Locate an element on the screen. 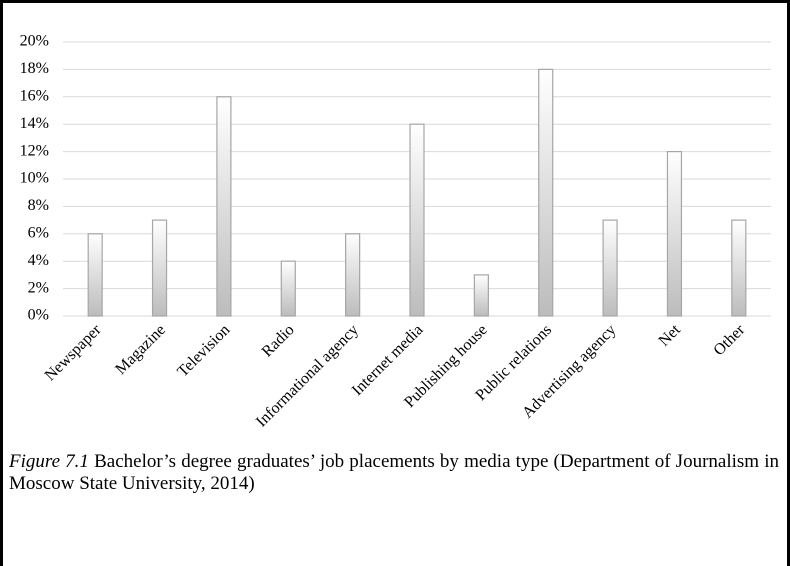 This screenshot has width=790, height=566. y-tick-label: 18% is located at coordinates (34, 68).